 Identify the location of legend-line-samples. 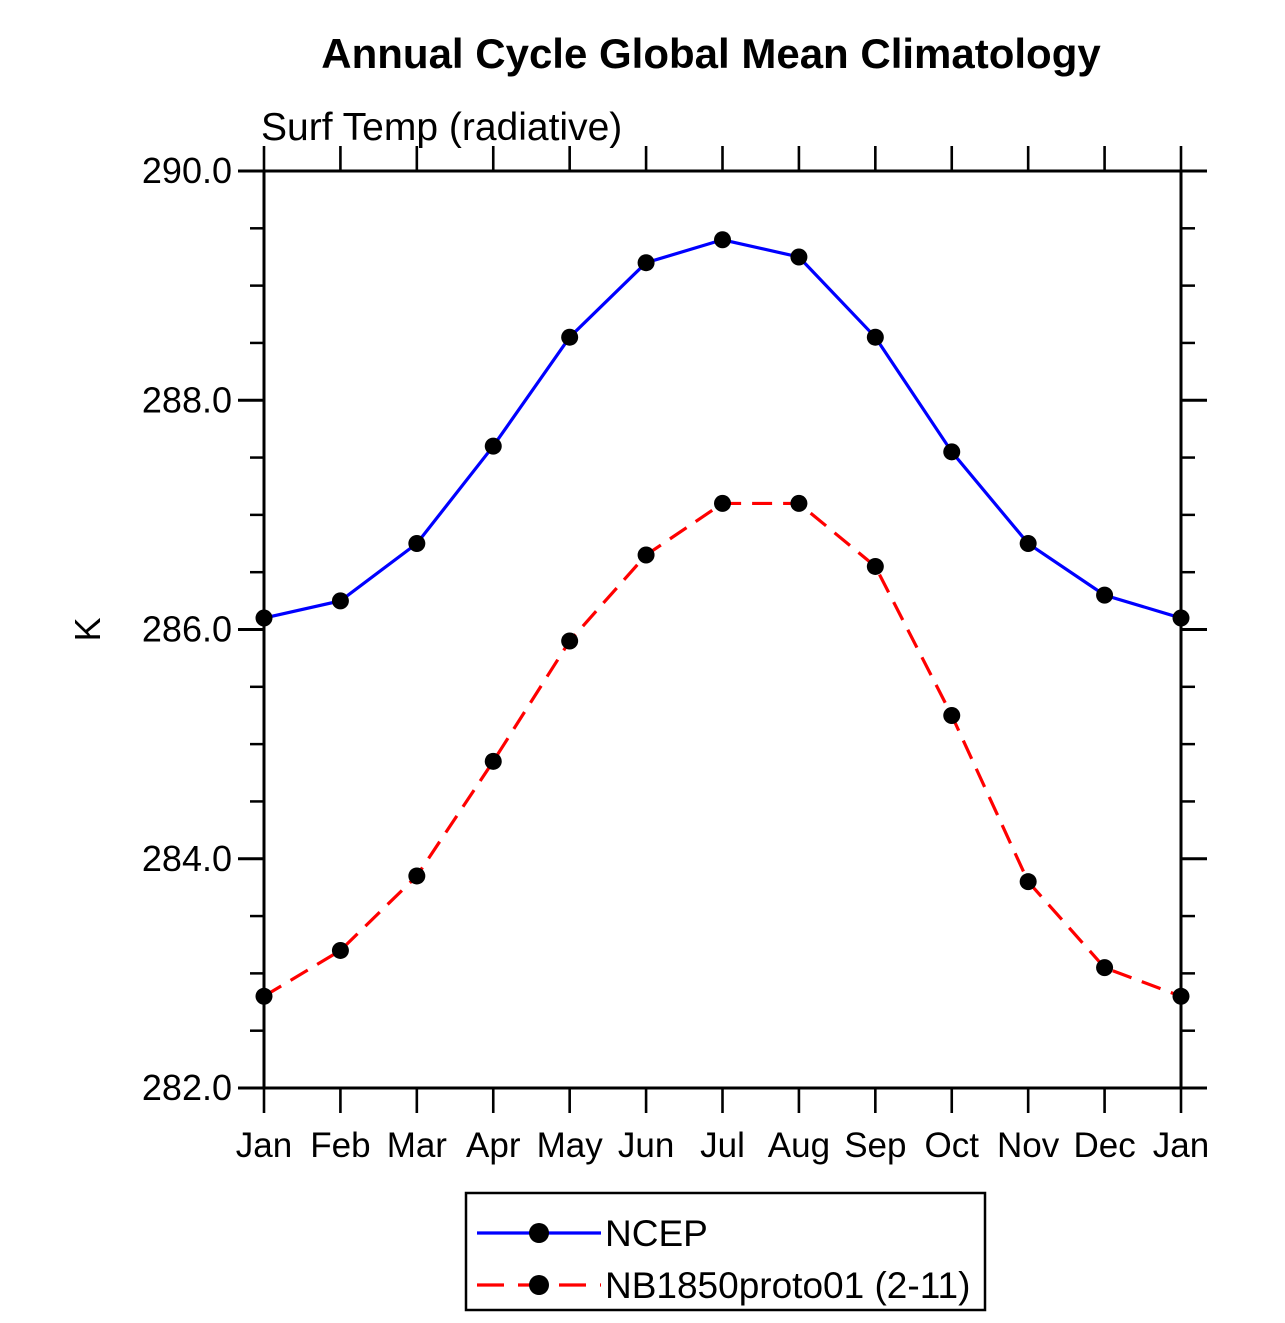
(539, 1259).